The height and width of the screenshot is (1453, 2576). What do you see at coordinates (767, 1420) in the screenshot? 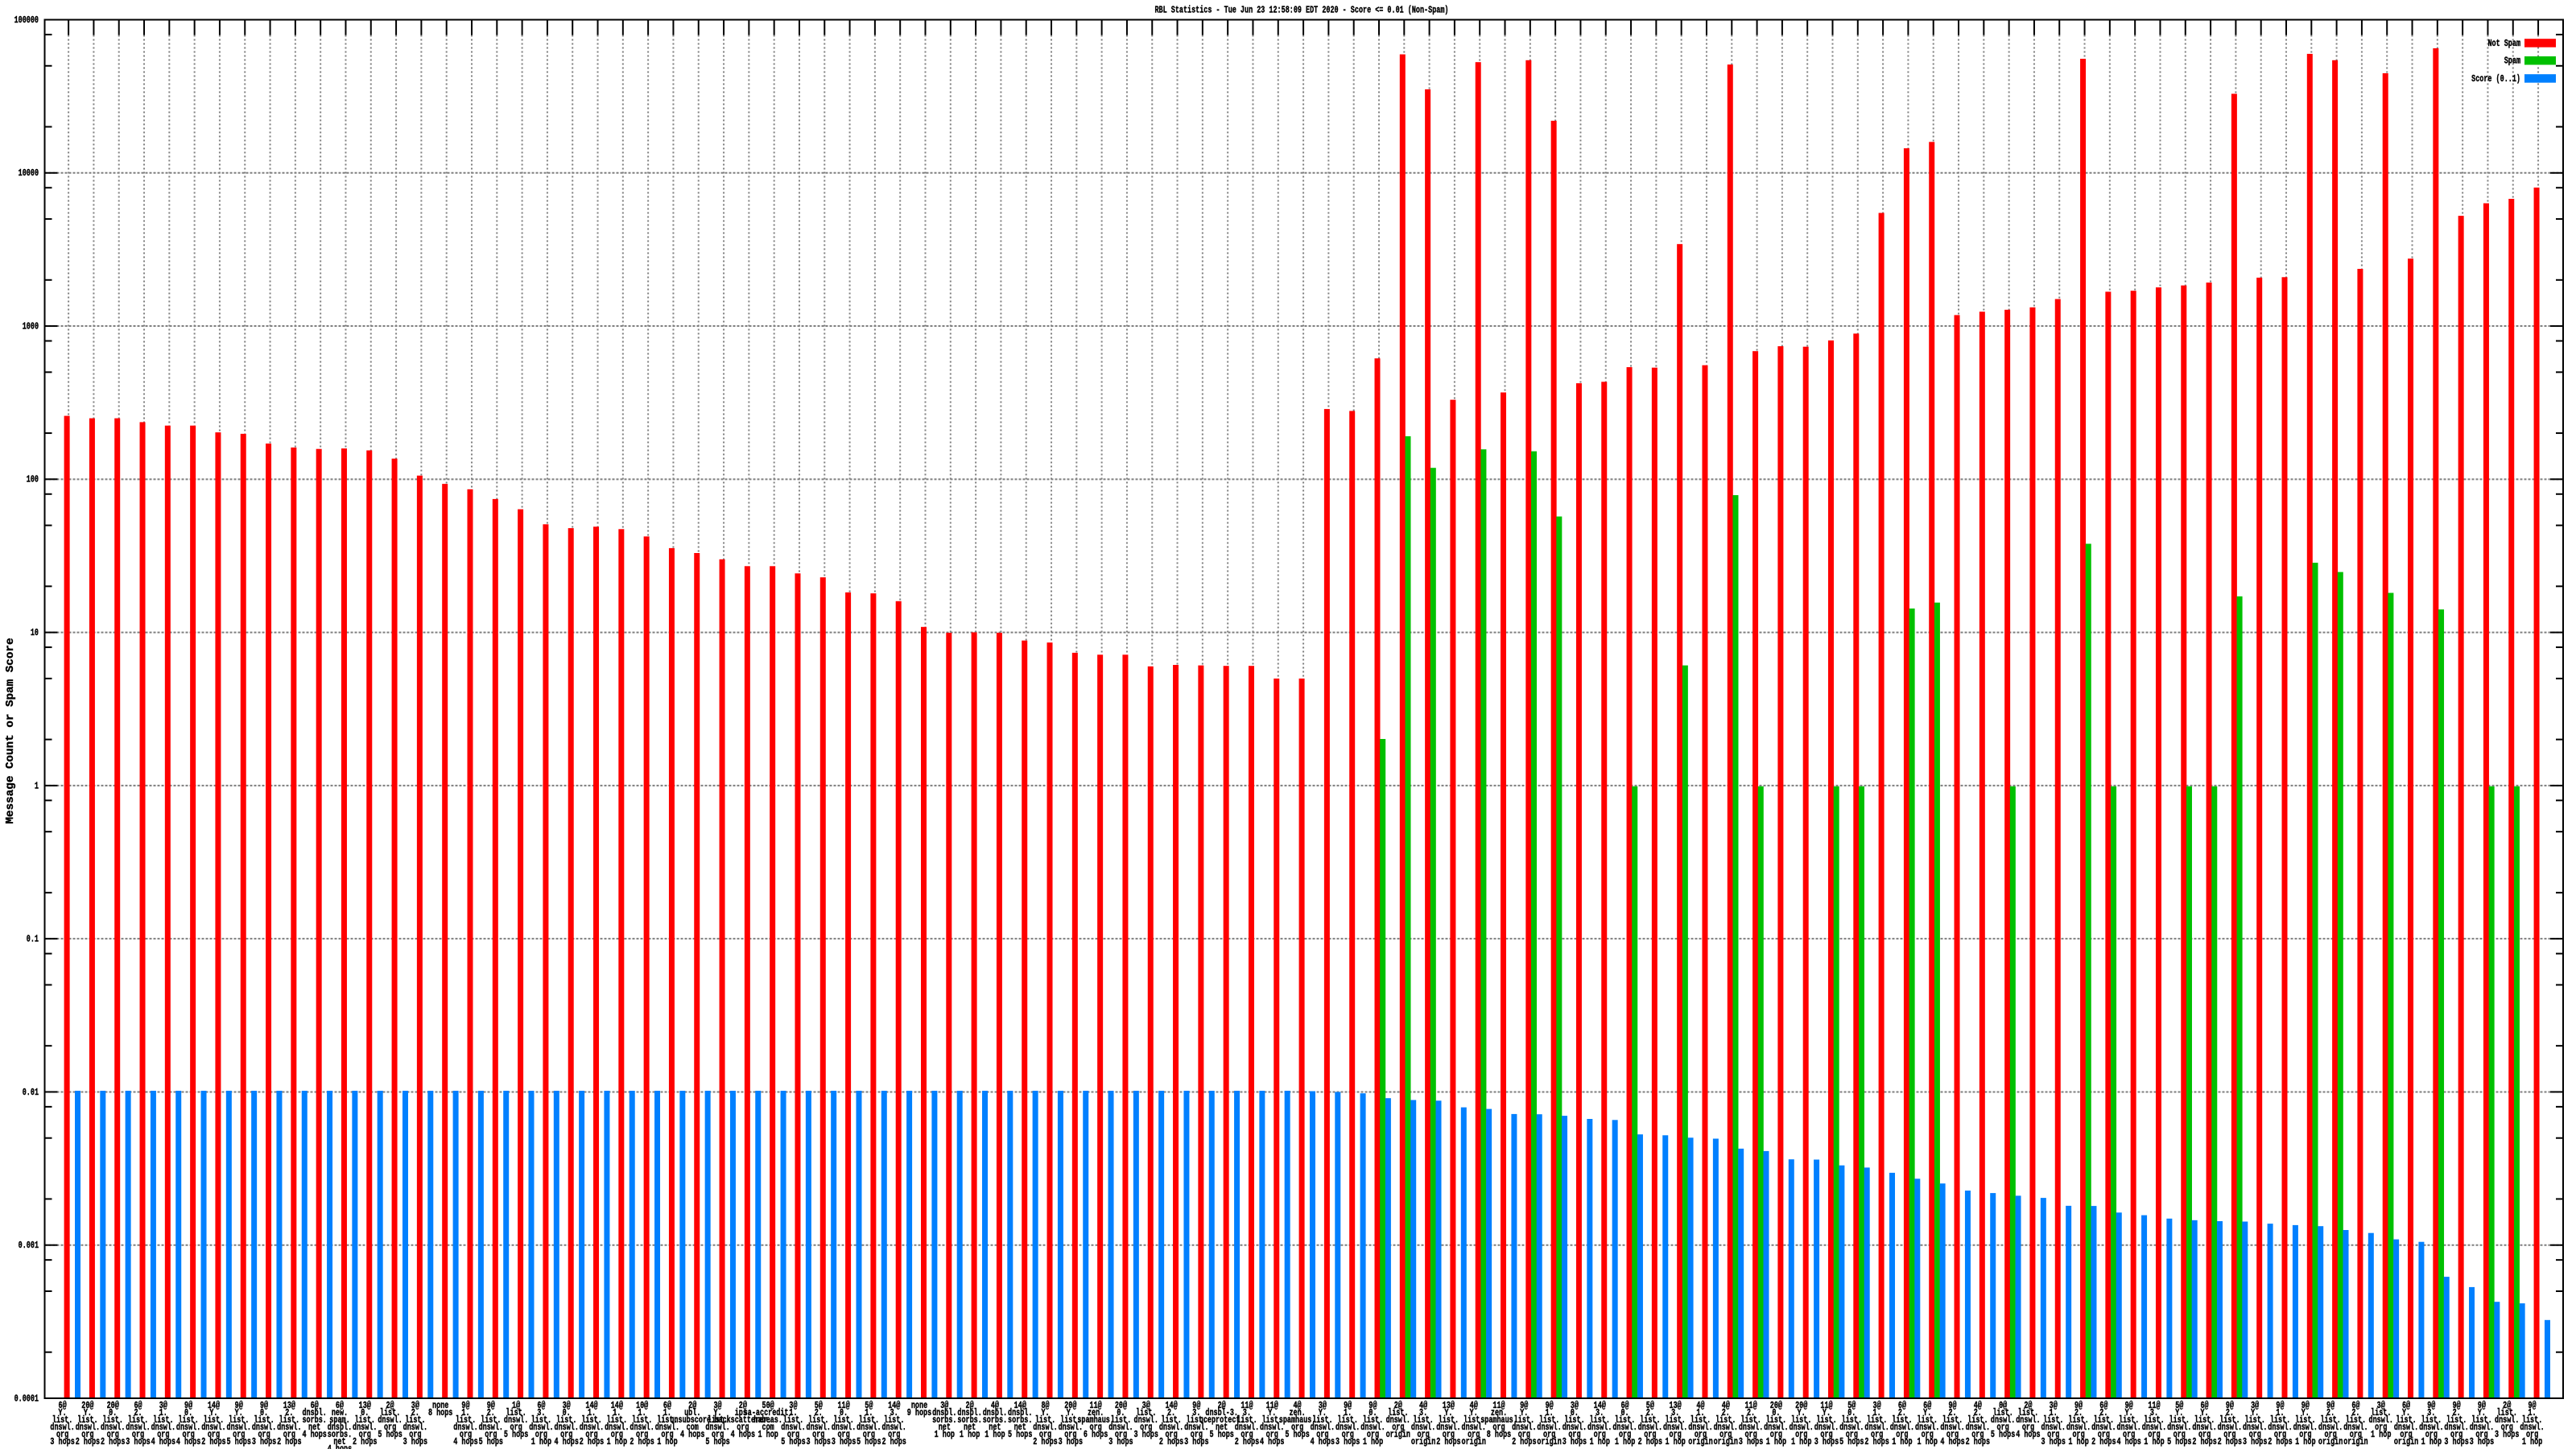
I see `svg-text: habeas.` at bounding box center [767, 1420].